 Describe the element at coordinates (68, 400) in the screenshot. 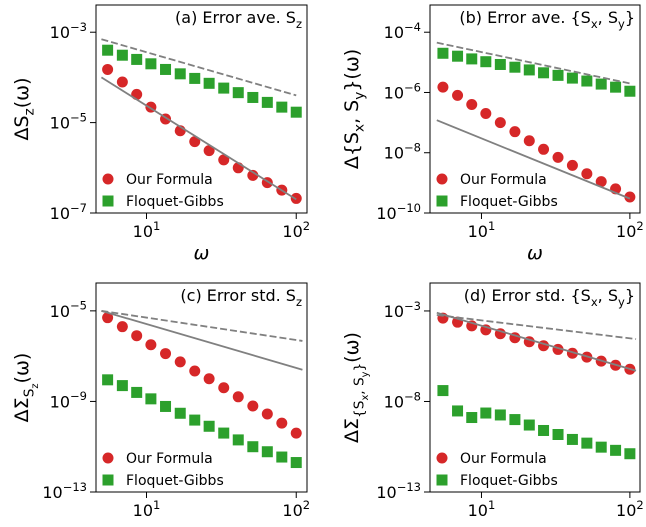

I see `y-tick-label: 10⁻⁹` at that location.